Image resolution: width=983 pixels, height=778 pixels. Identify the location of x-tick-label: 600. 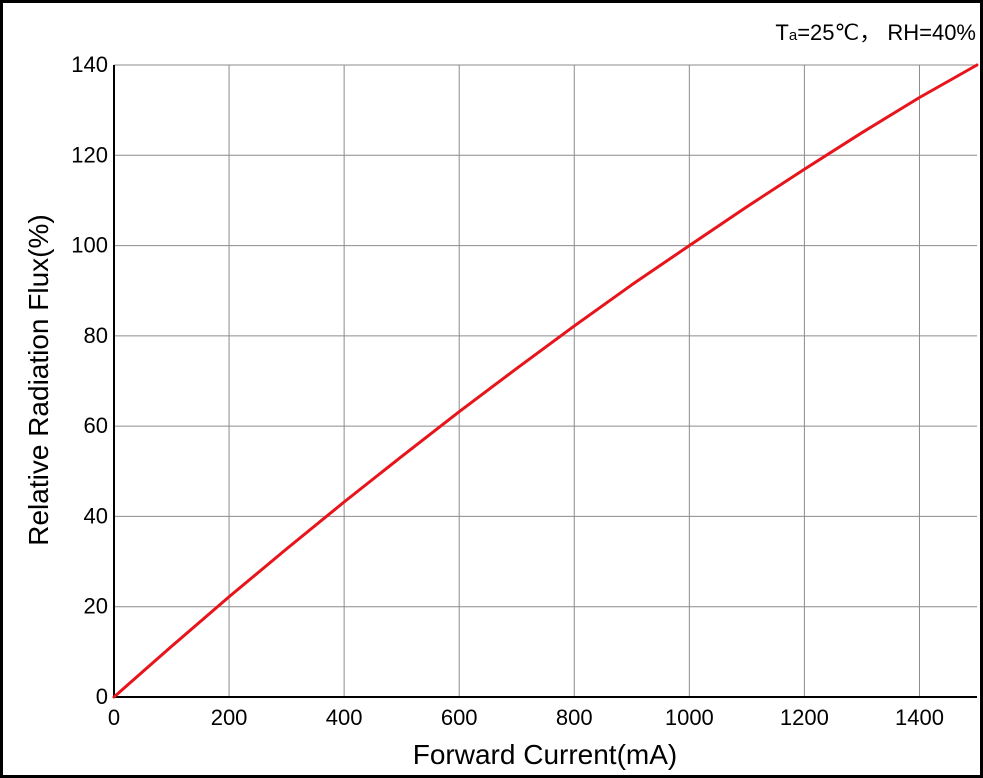
(459, 717).